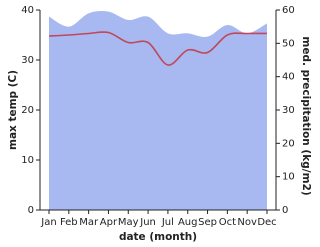 This screenshot has width=320, height=247. What do you see at coordinates (288, 43) in the screenshot?
I see `y2-tick-label: 50` at bounding box center [288, 43].